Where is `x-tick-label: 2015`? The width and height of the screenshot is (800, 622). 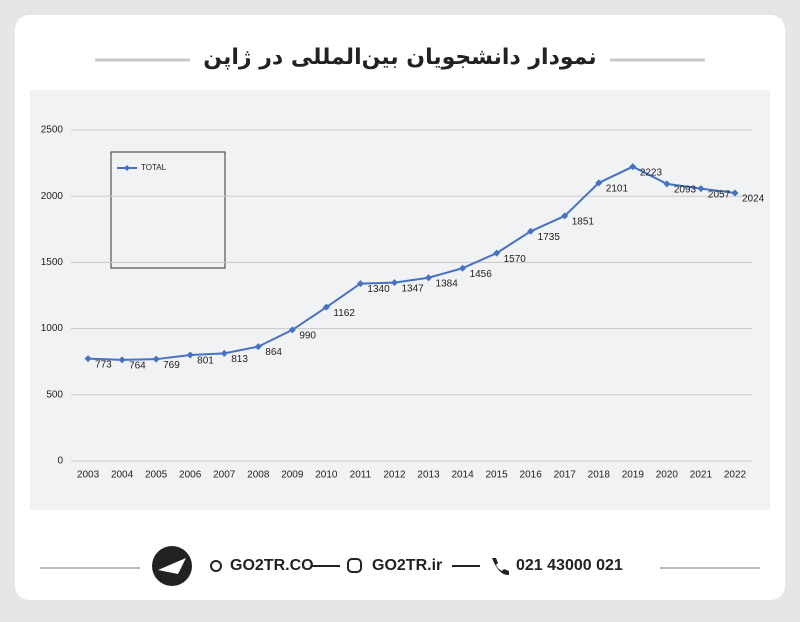
x-tick-label: 2015 is located at coordinates (497, 475).